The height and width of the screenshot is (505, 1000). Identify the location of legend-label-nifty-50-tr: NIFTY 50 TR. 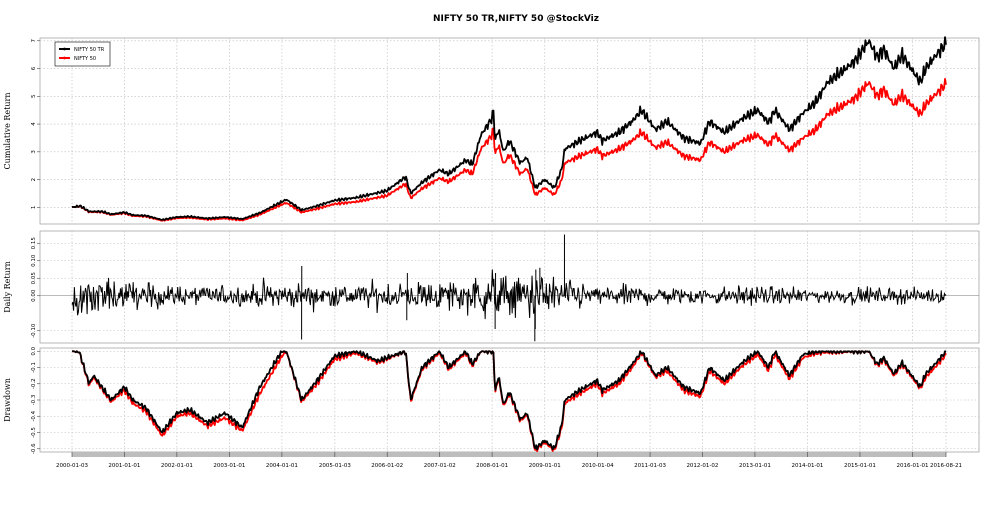
(89, 50).